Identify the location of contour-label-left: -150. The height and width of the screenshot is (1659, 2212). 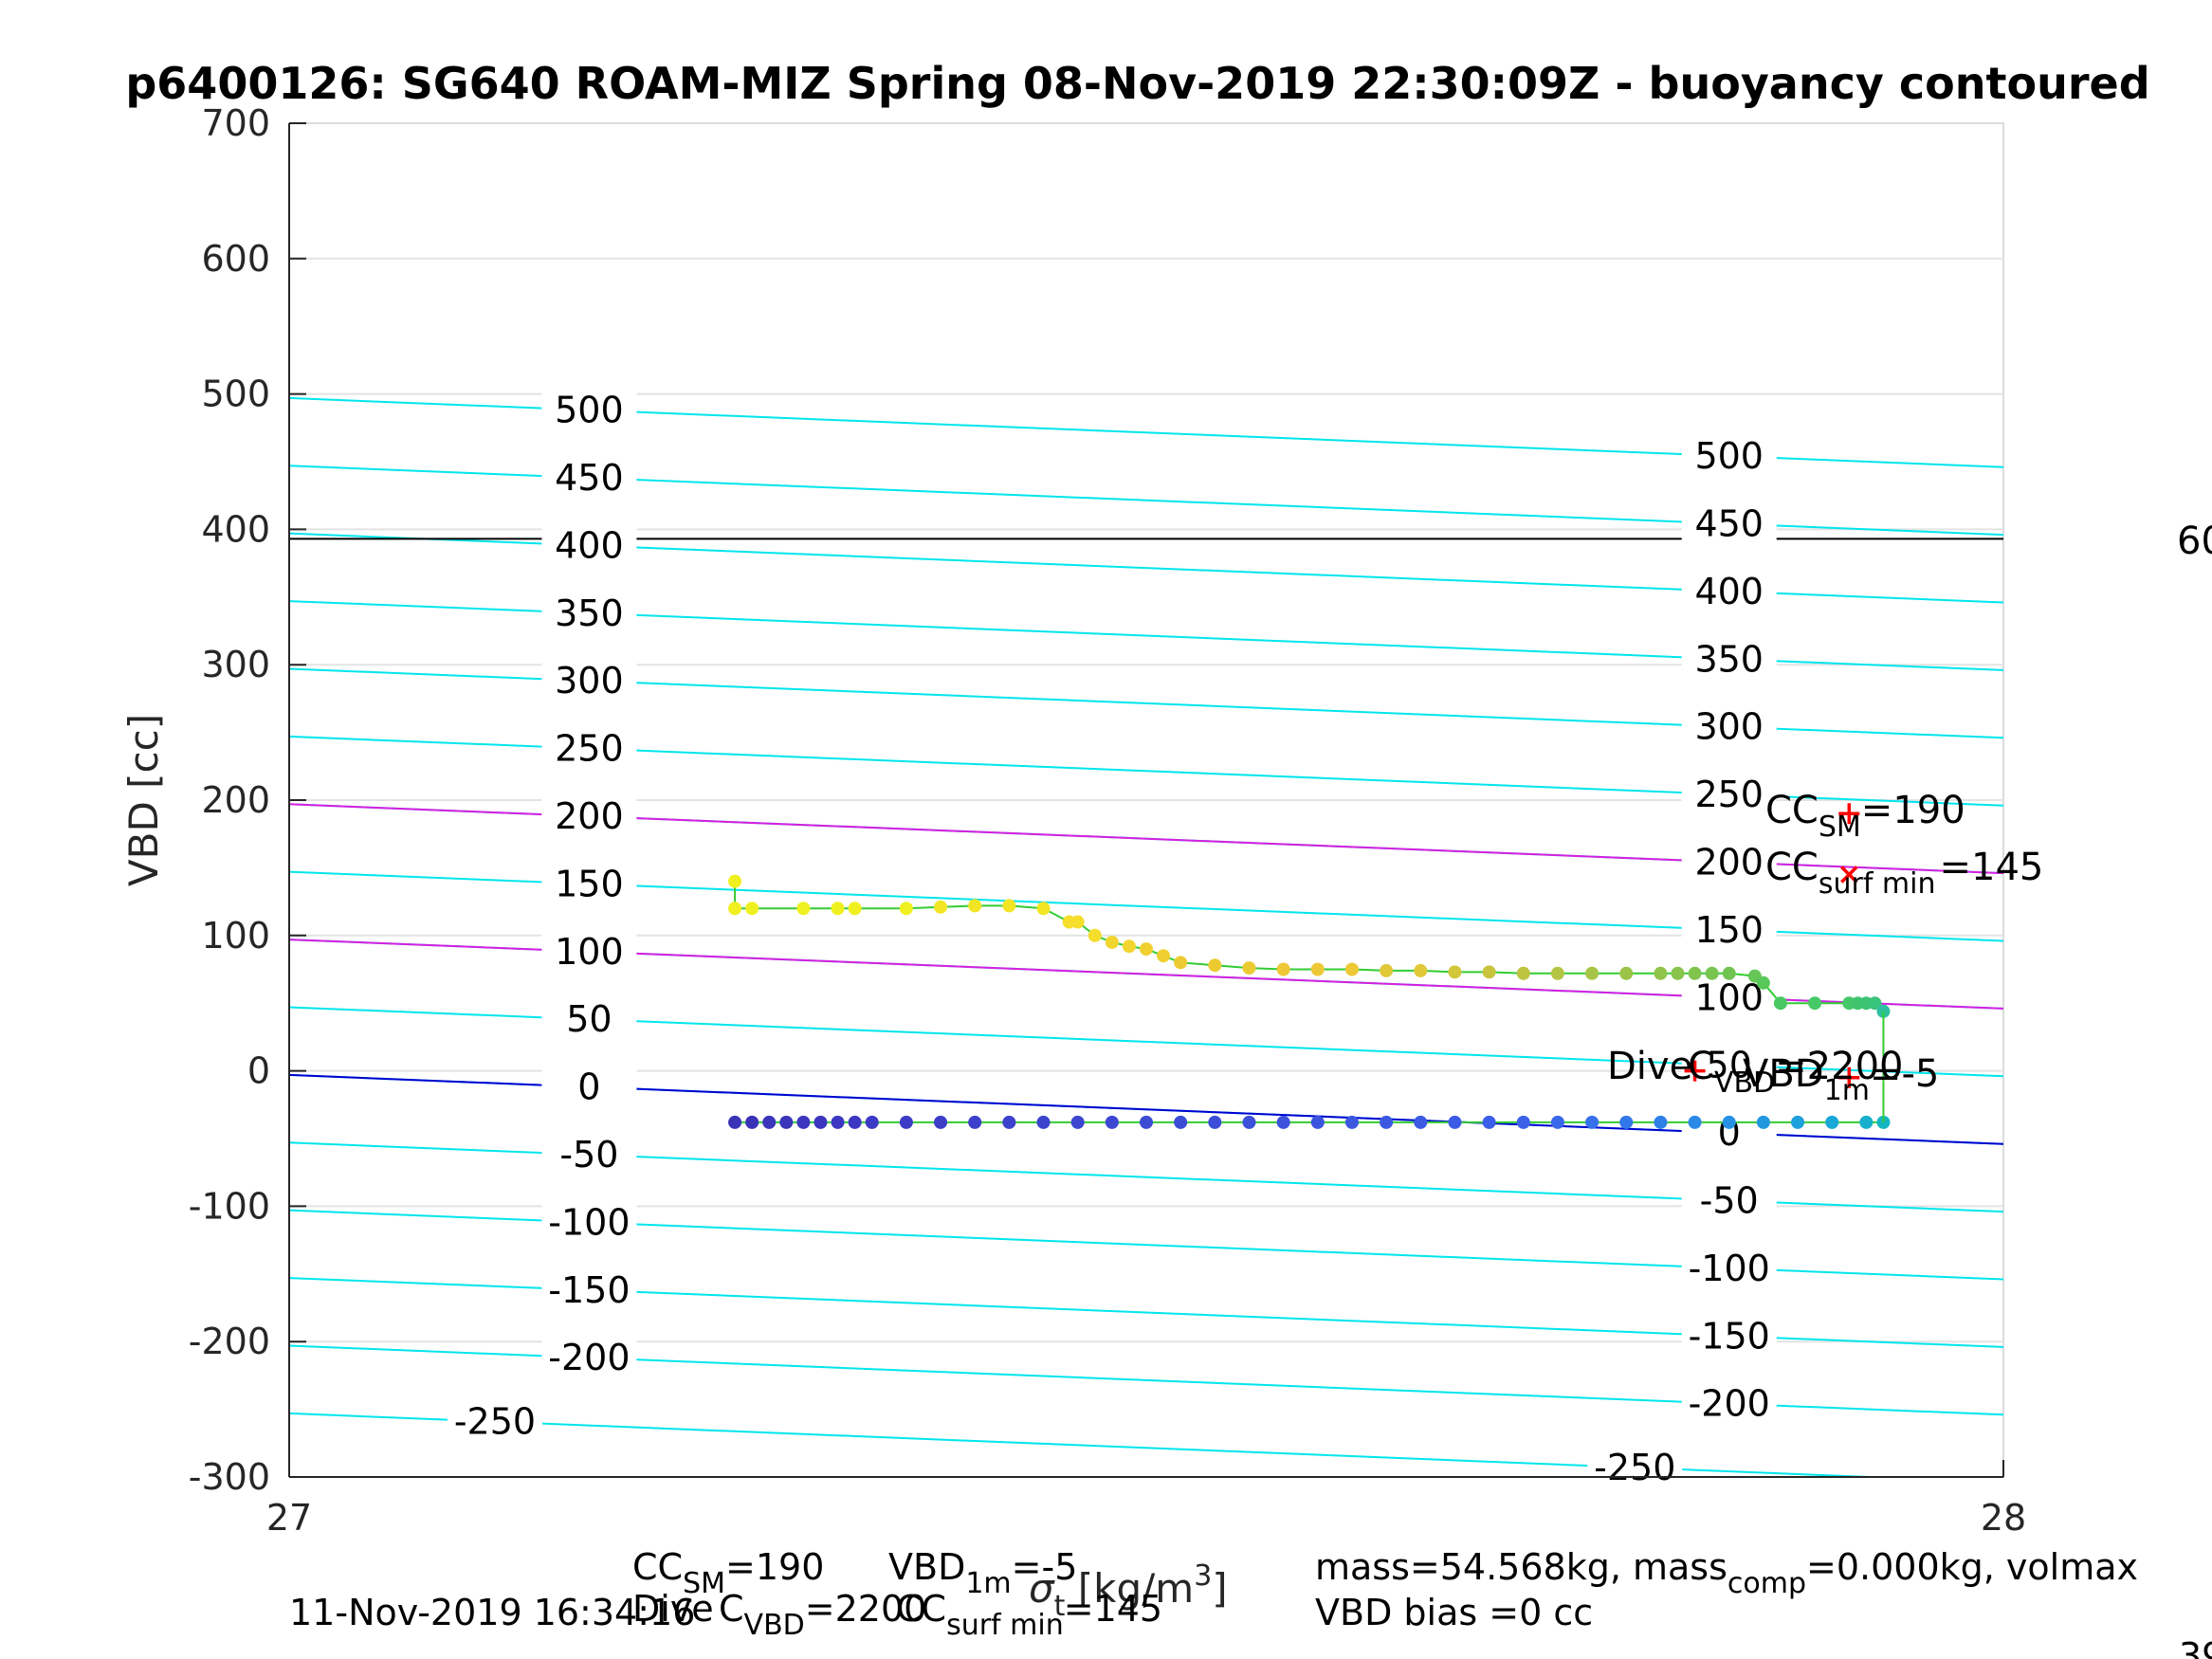
(589, 1290).